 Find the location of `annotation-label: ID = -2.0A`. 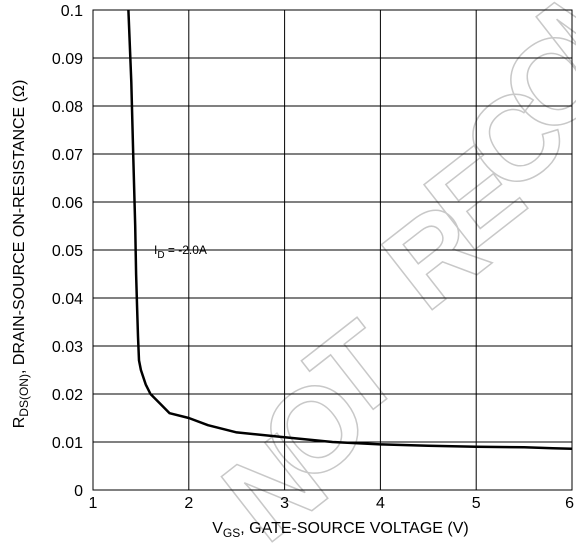

annotation-label: ID = -2.0A is located at coordinates (180, 252).